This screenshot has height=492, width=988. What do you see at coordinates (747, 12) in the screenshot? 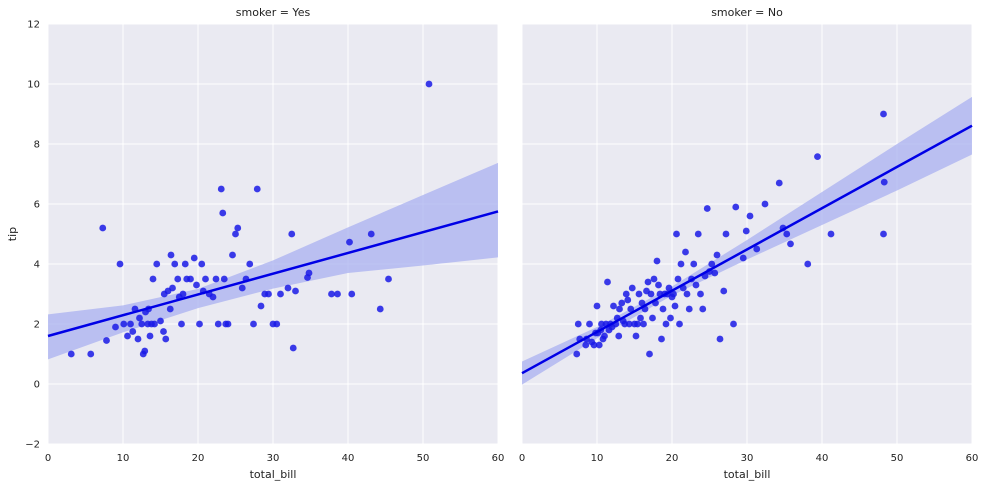
I see `panel-title: smoker = No` at bounding box center [747, 12].